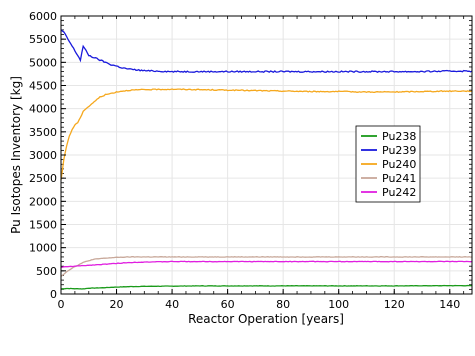 The height and width of the screenshot is (356, 475). I want to click on y-tick-label: 500, so click(46, 271).